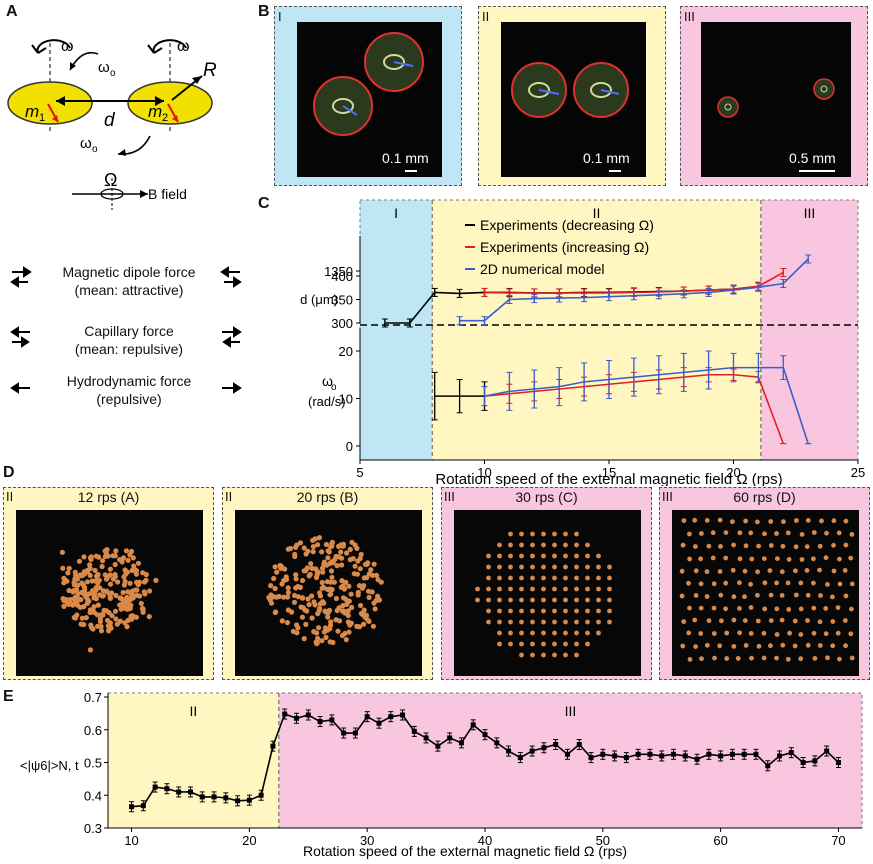 Image resolution: width=873 pixels, height=864 pixels. Describe the element at coordinates (369, 99) in the screenshot. I see `micrograph-1: 0.1 mm` at that location.